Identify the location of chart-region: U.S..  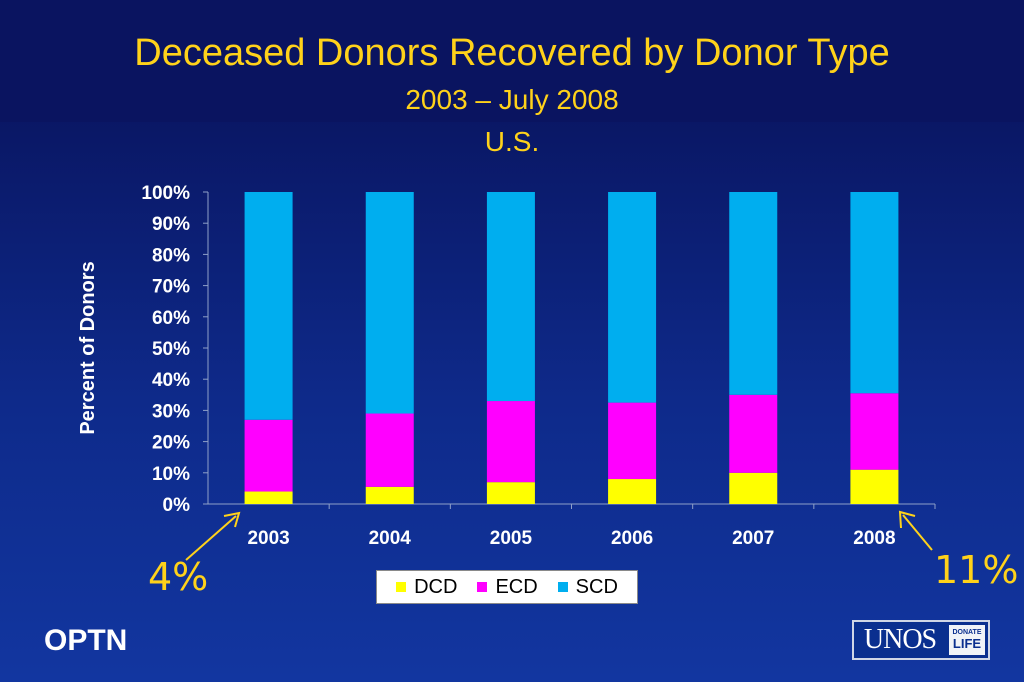
(512, 141).